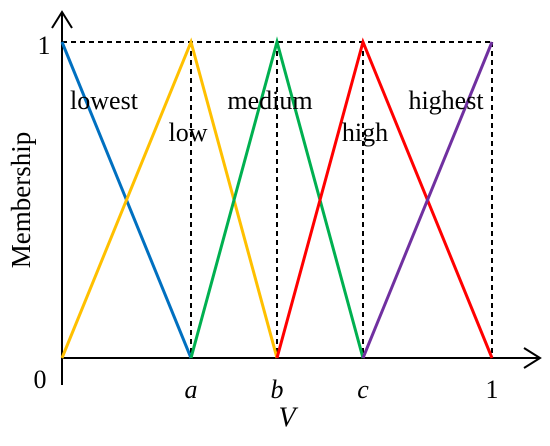  I want to click on x-tick-label: a, so click(191, 389).